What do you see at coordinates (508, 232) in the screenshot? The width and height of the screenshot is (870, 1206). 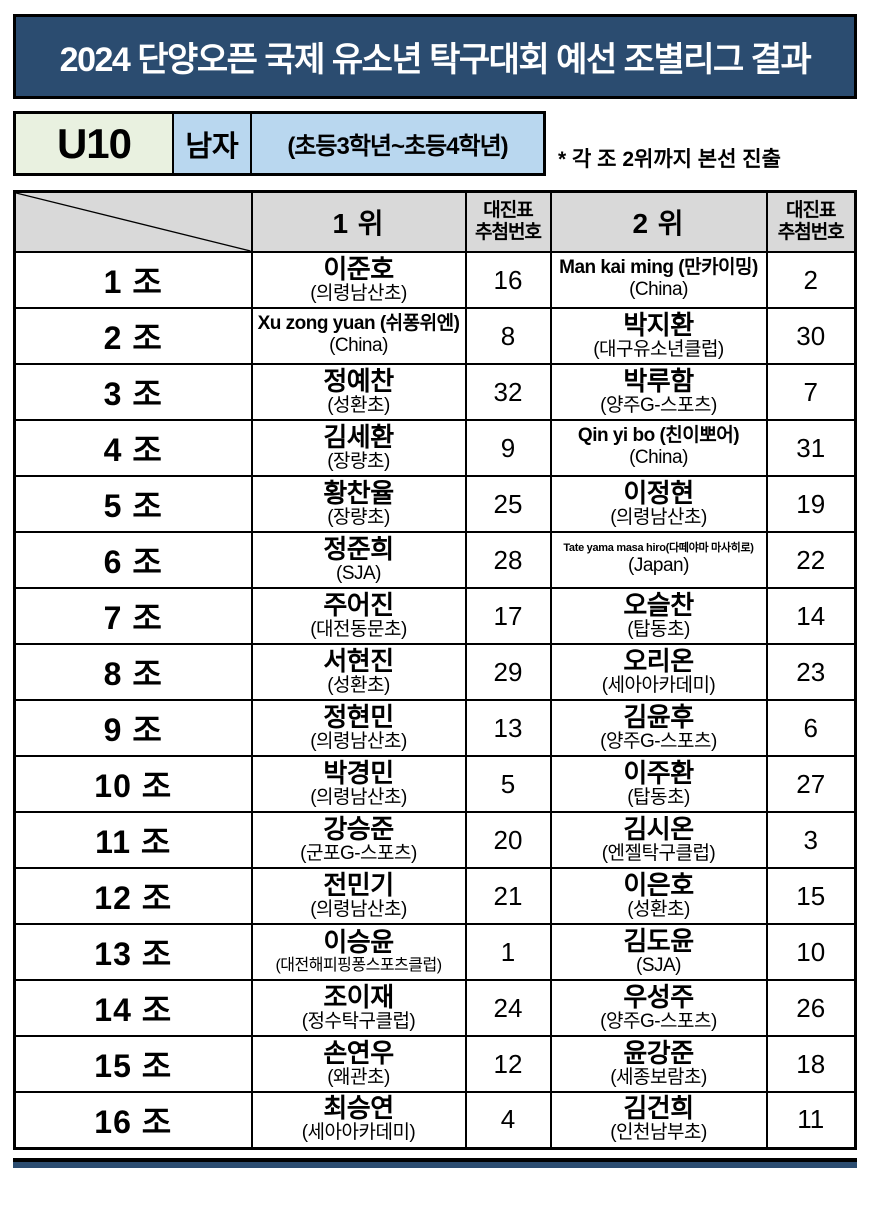 I see `draw1-header-line2: 추첨번호` at bounding box center [508, 232].